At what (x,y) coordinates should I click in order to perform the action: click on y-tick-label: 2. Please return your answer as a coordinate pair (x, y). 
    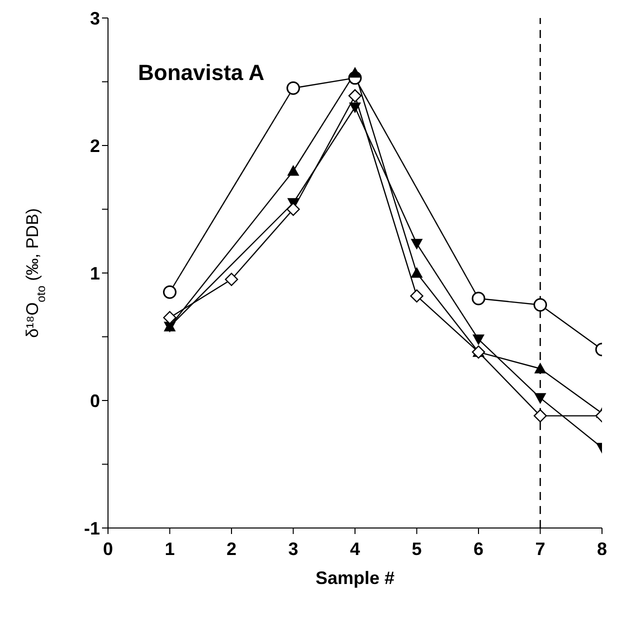
    Looking at the image, I should click on (95, 146).